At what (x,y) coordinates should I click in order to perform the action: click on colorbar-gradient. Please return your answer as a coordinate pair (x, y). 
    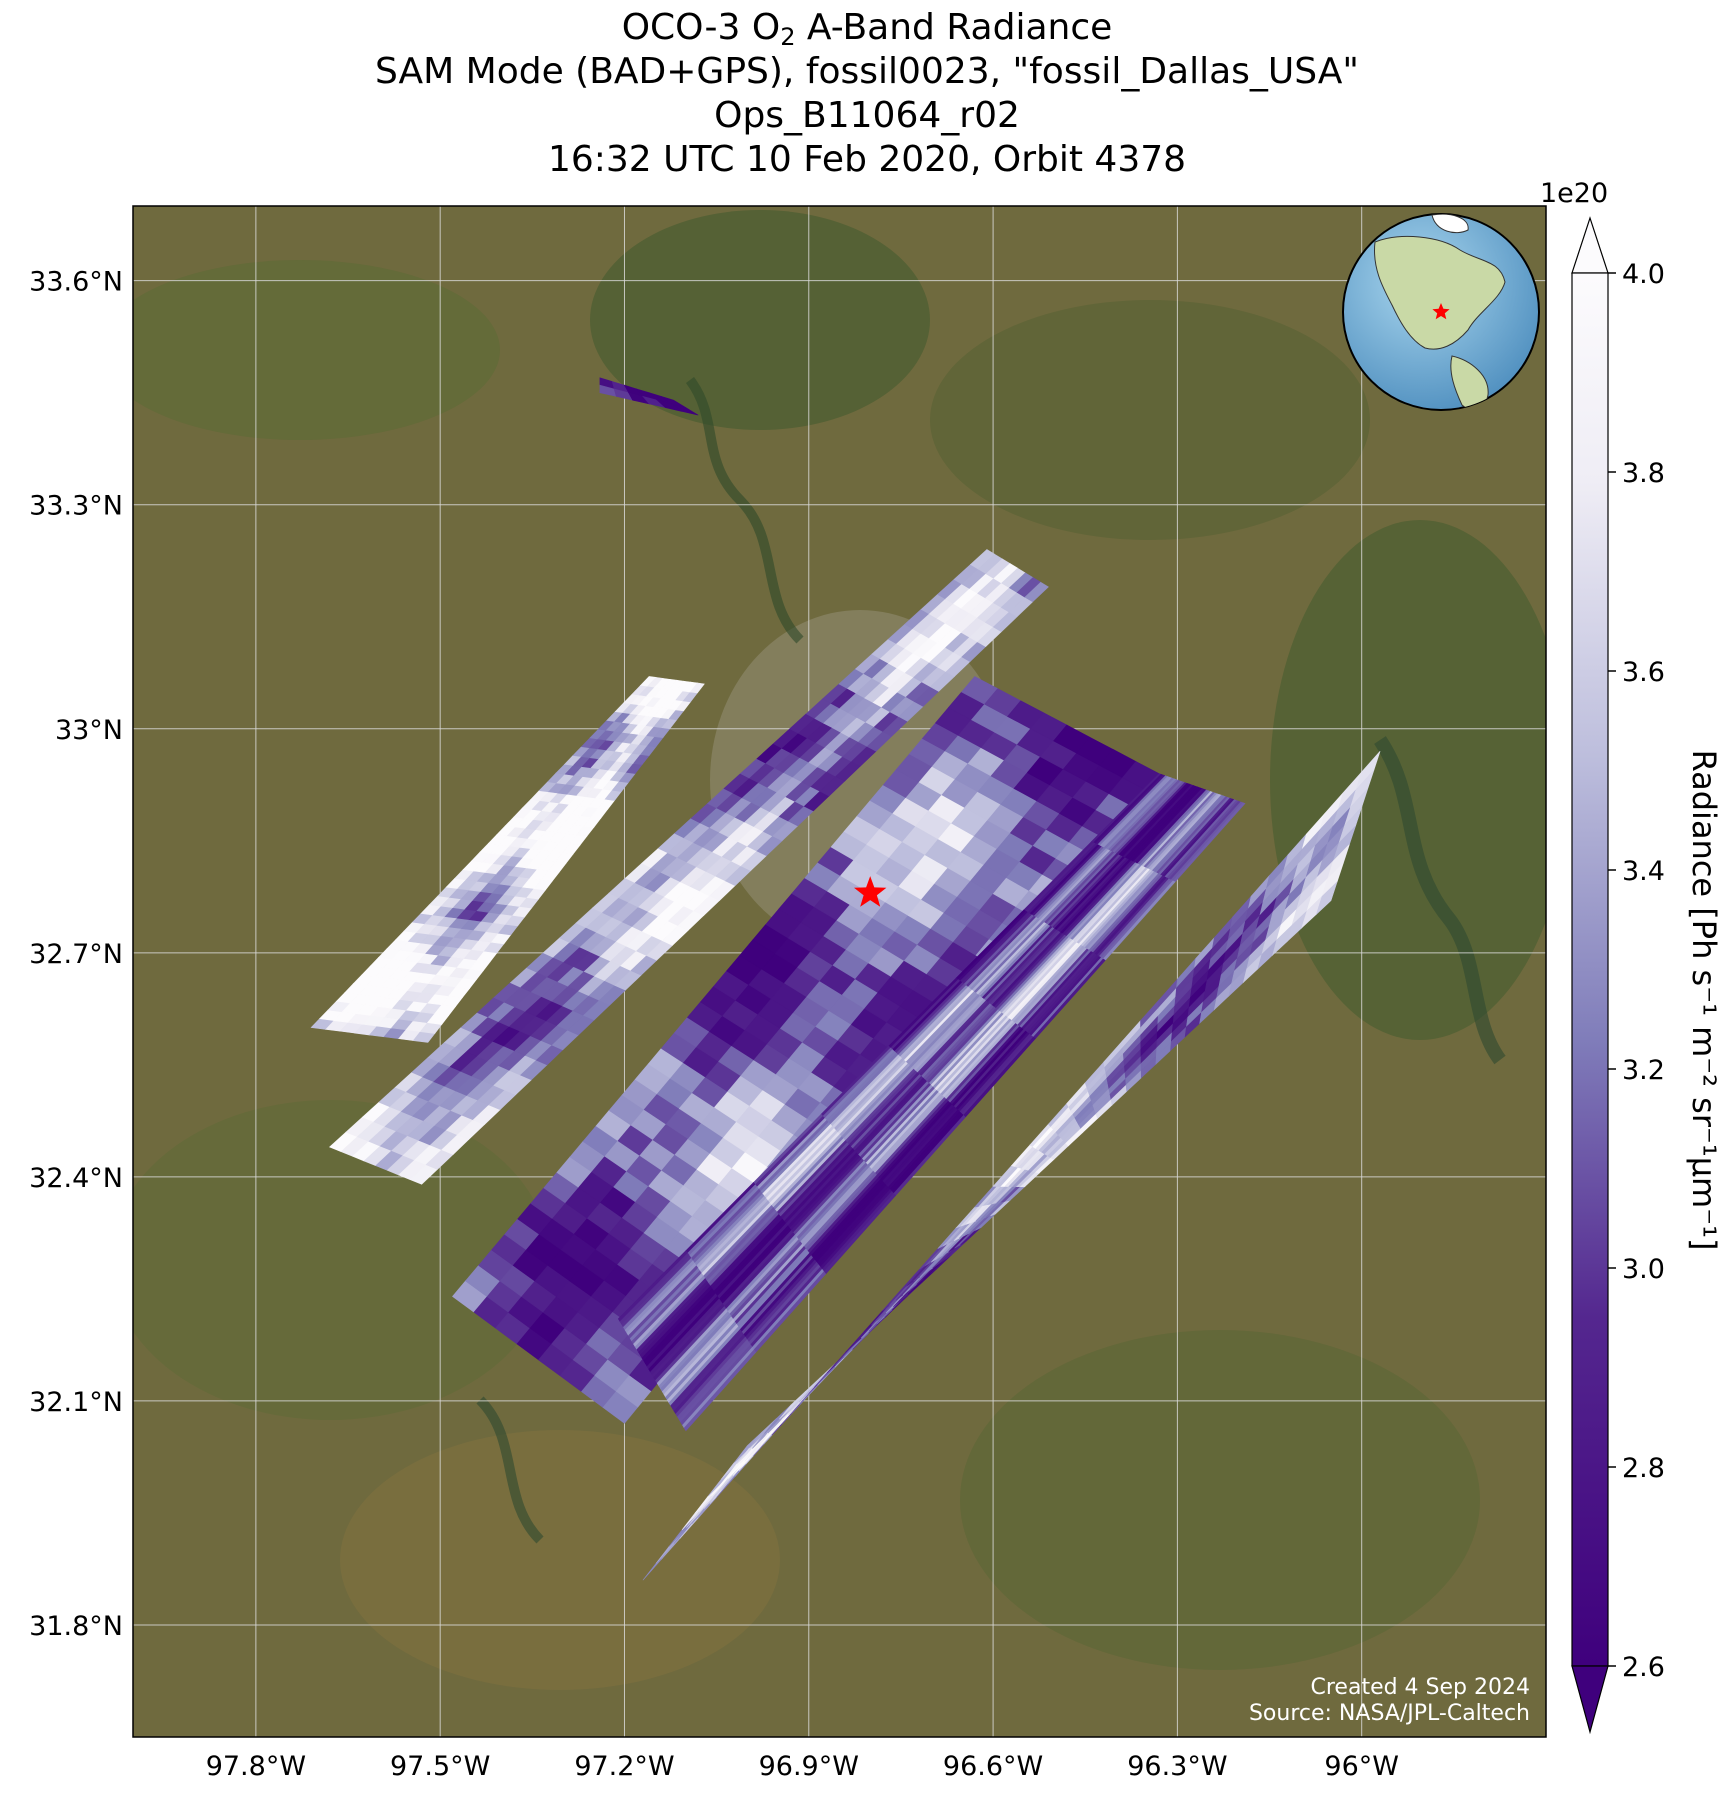
    Looking at the image, I should click on (1590, 969).